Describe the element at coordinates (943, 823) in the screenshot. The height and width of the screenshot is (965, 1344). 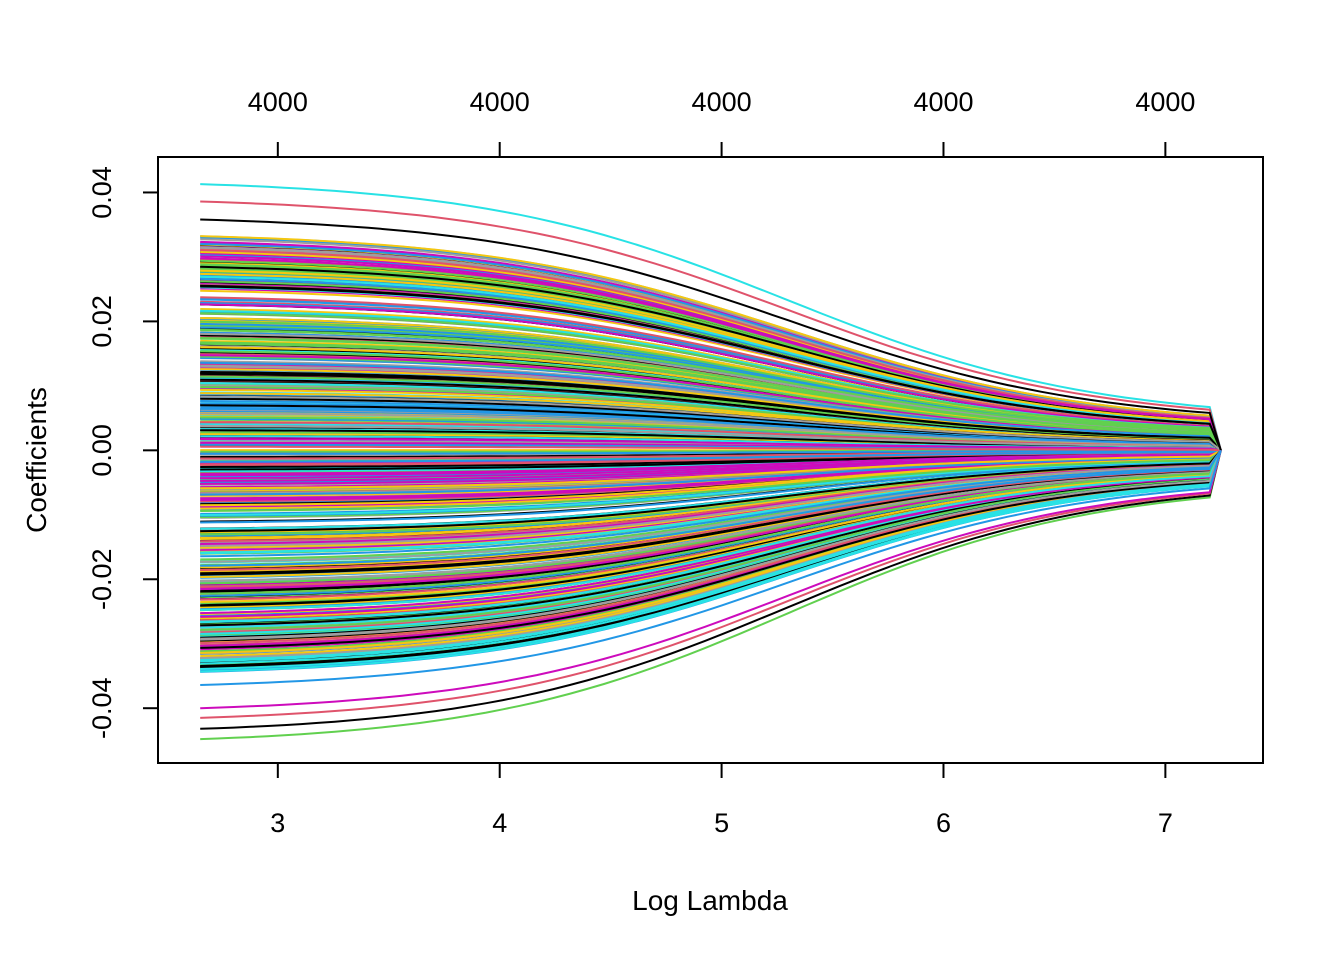
I see `x-tick-label: 6` at that location.